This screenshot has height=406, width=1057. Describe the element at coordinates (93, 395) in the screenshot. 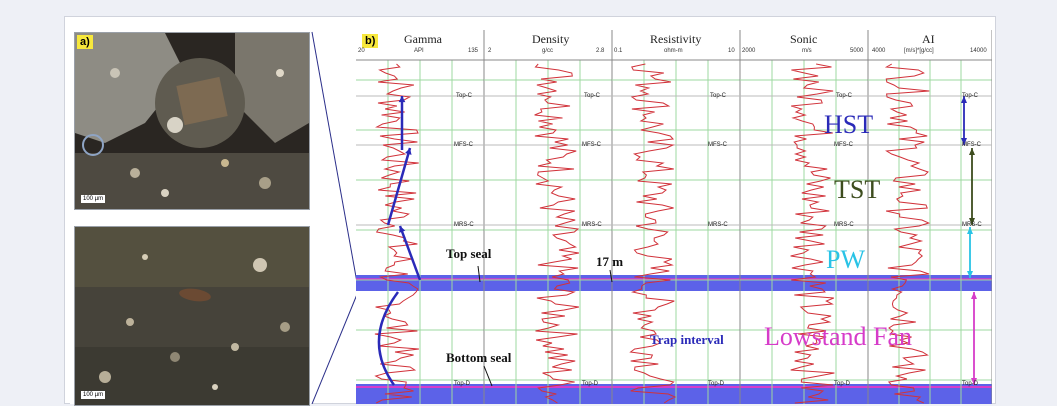

I see `scale-bar-bottom: 100 µm` at that location.